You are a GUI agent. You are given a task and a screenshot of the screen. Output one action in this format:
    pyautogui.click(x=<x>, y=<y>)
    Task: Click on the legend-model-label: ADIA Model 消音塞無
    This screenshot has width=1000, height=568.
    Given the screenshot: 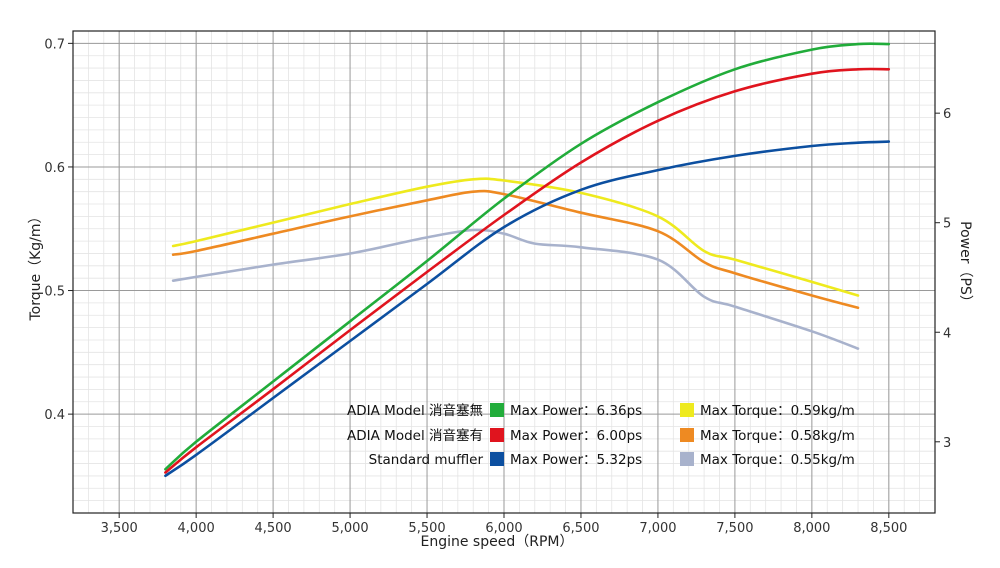 What is the action you would take?
    pyautogui.click(x=415, y=410)
    